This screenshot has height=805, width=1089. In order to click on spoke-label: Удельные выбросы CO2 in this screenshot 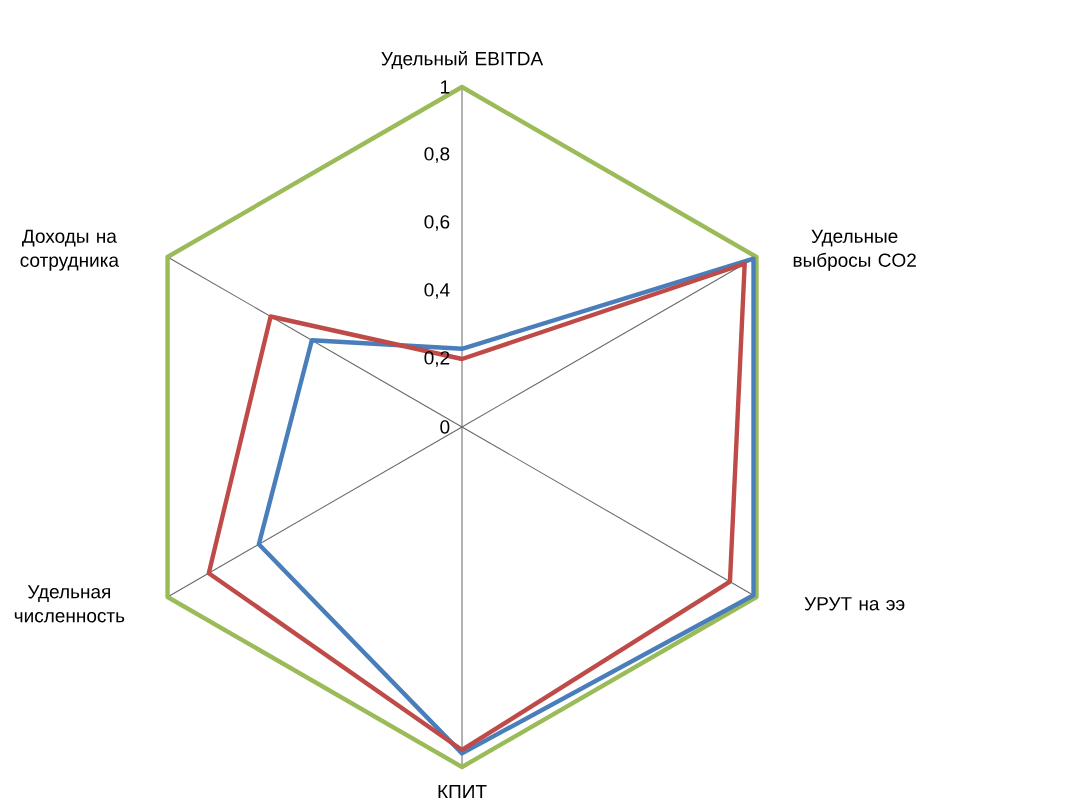, I will do `click(854, 250)`.